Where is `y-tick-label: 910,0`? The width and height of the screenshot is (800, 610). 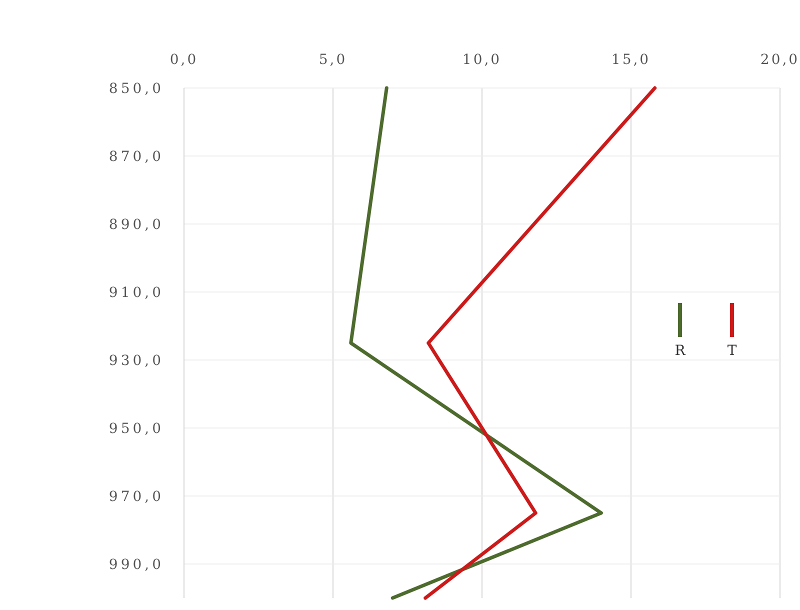 y-tick-label: 910,0 is located at coordinates (136, 293).